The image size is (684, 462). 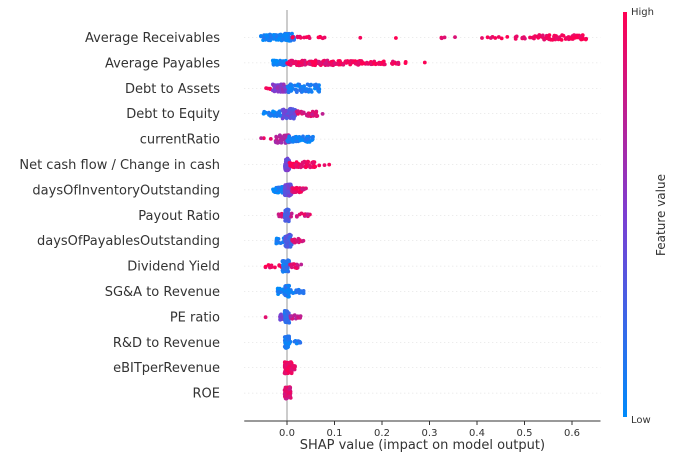 What do you see at coordinates (173, 114) in the screenshot?
I see `feature-label: Debt to Equity` at bounding box center [173, 114].